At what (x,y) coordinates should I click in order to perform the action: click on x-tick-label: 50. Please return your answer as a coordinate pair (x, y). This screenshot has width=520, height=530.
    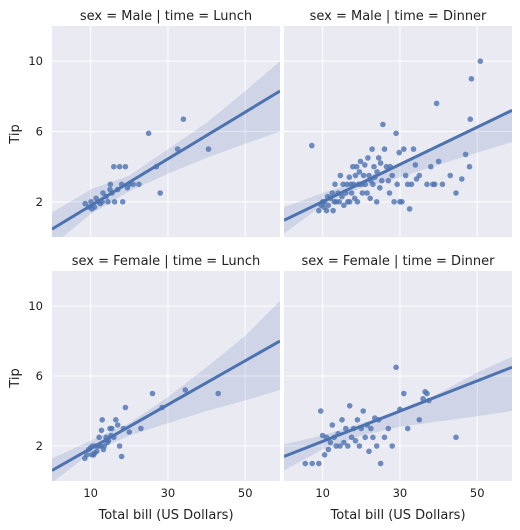
    Looking at the image, I should click on (477, 493).